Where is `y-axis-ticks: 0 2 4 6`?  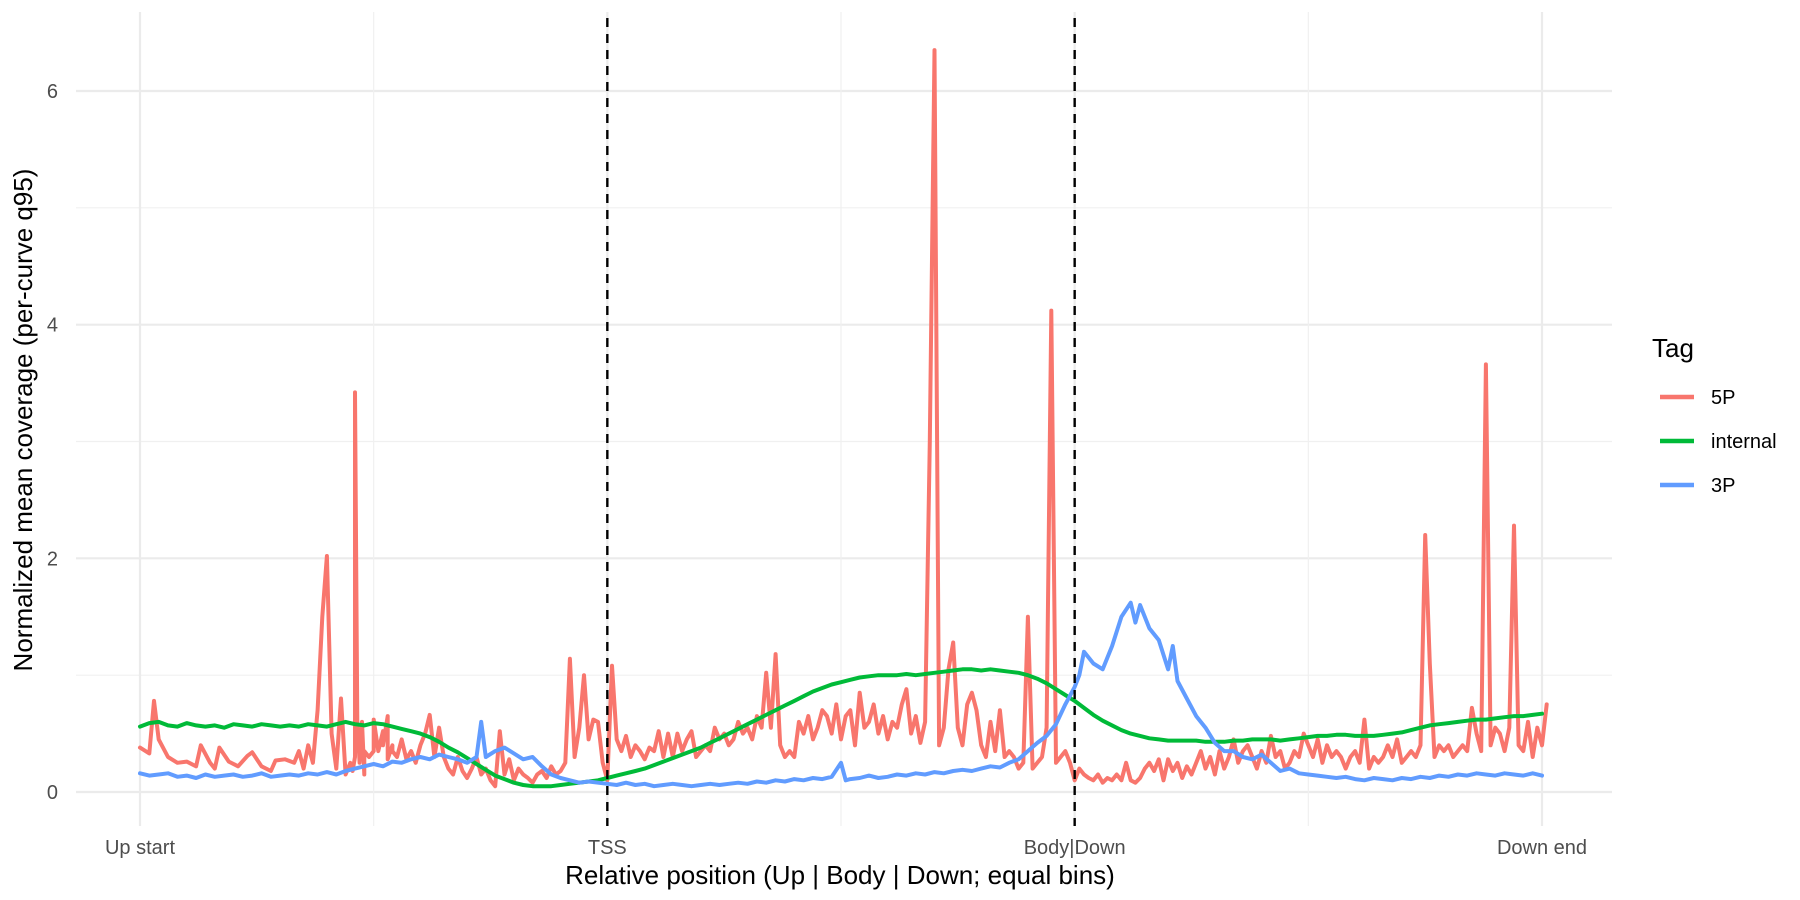
y-axis-ticks: 0 2 4 6 is located at coordinates (52, 442).